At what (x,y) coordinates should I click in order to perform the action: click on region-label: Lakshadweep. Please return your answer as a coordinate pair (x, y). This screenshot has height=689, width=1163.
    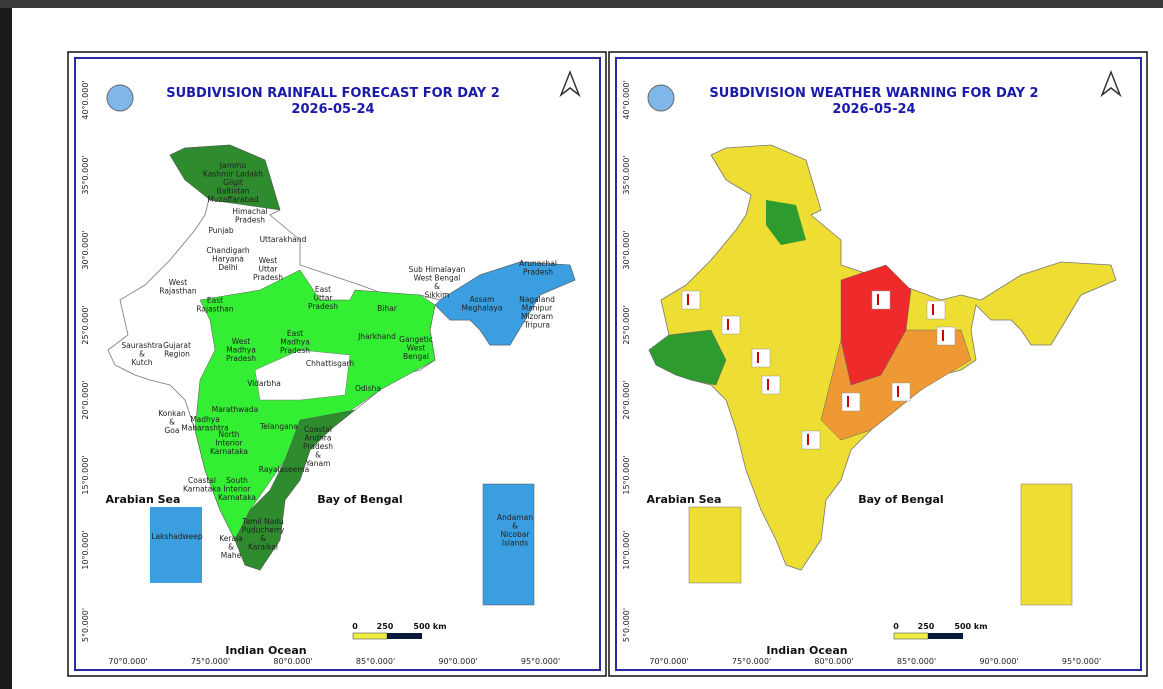
    Looking at the image, I should click on (176, 536).